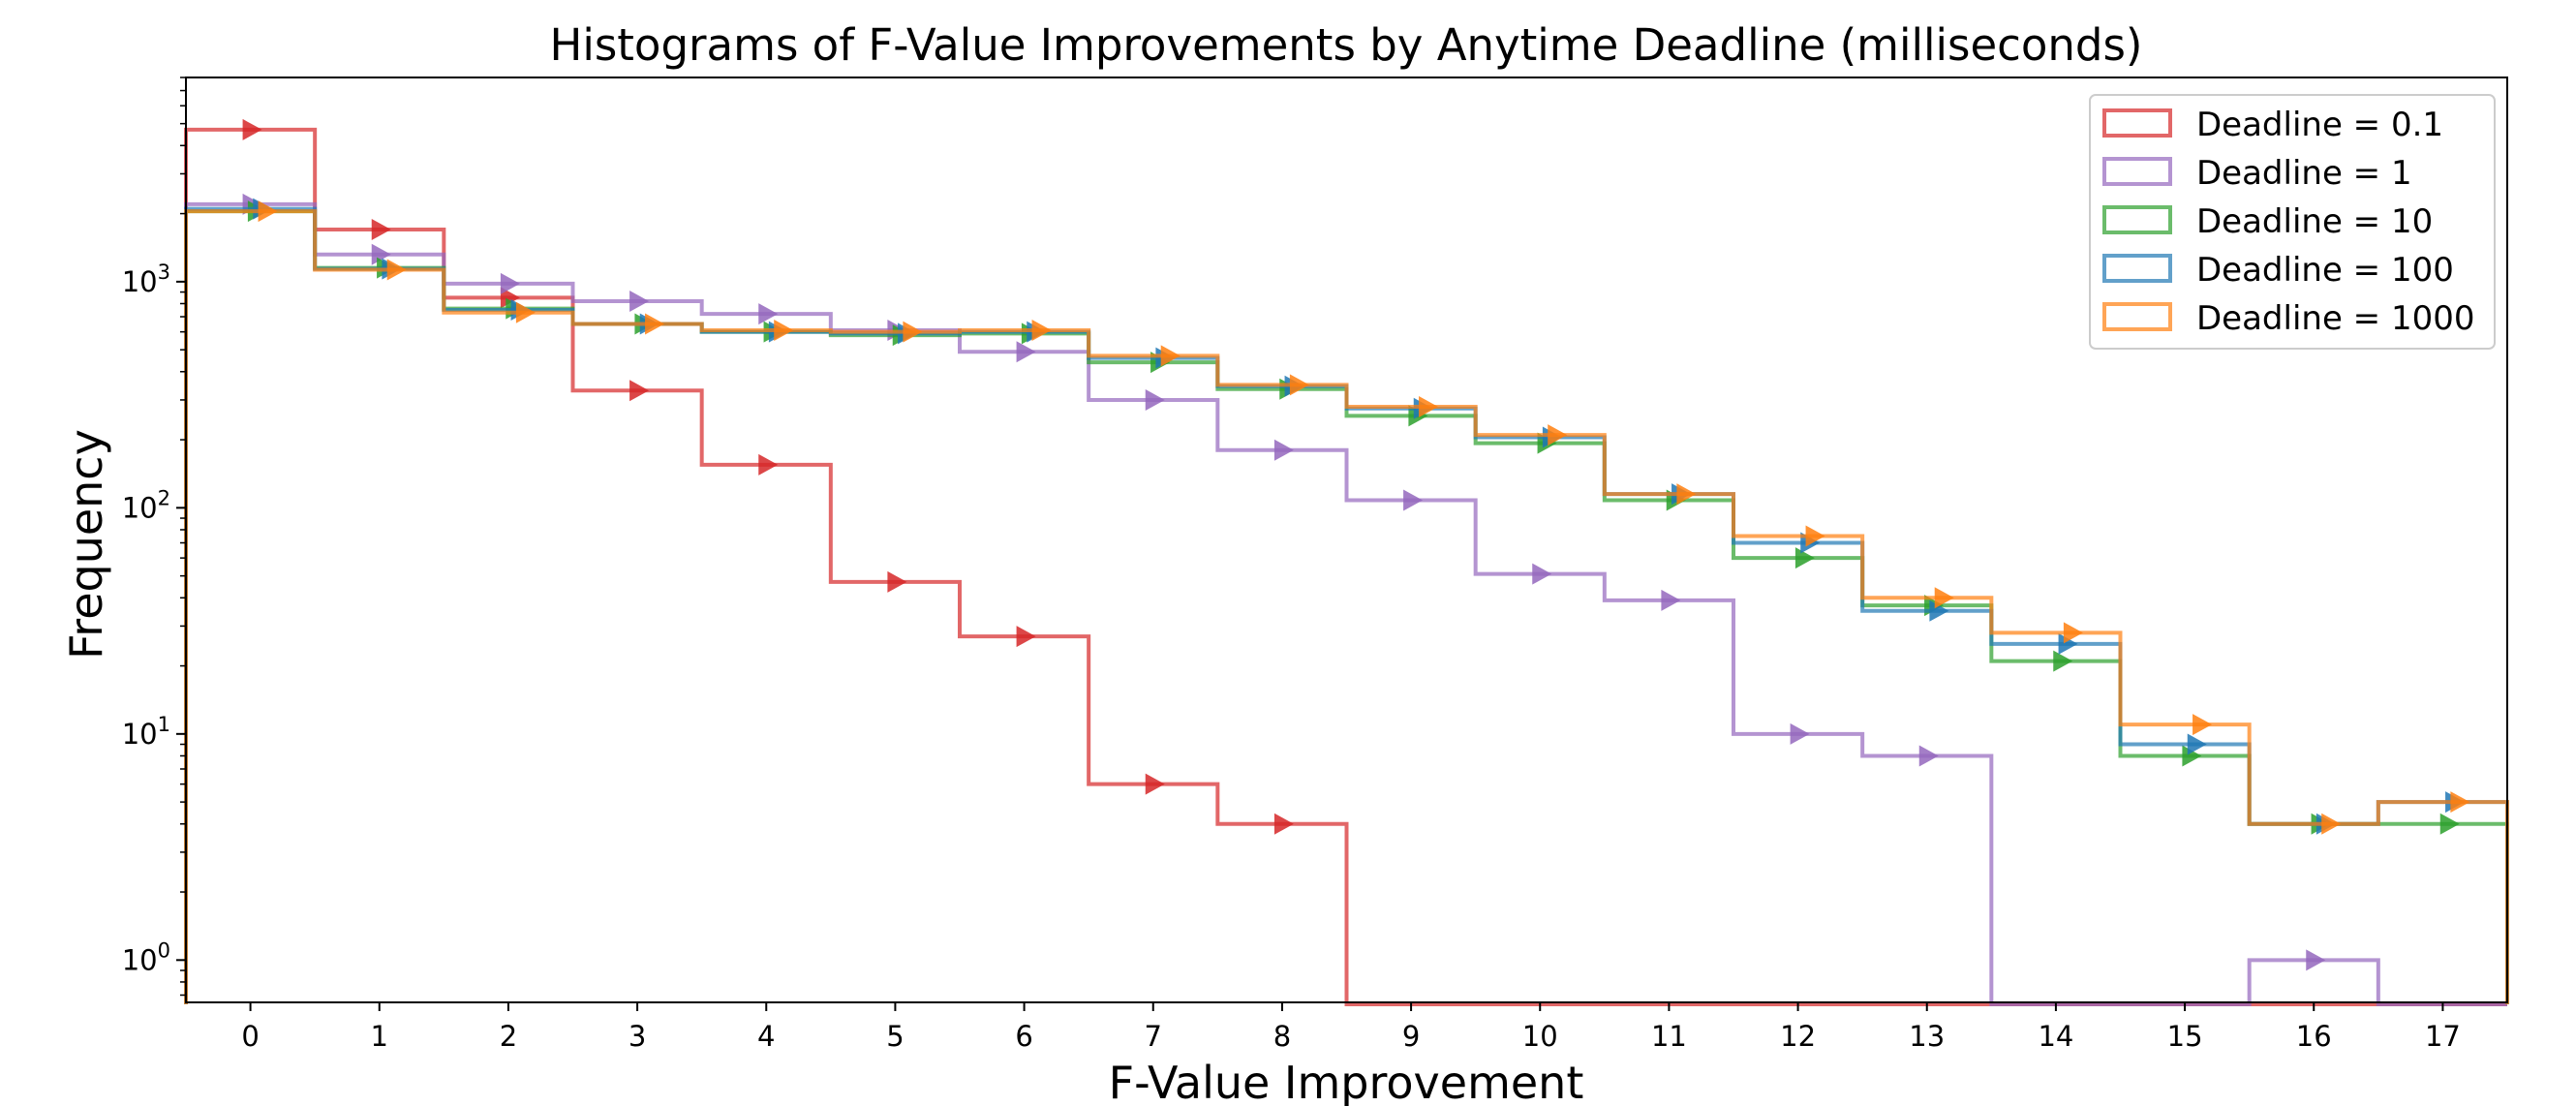 The height and width of the screenshot is (1106, 2576). Describe the element at coordinates (164, 950) in the screenshot. I see `y-tick-exponent: 0` at that location.